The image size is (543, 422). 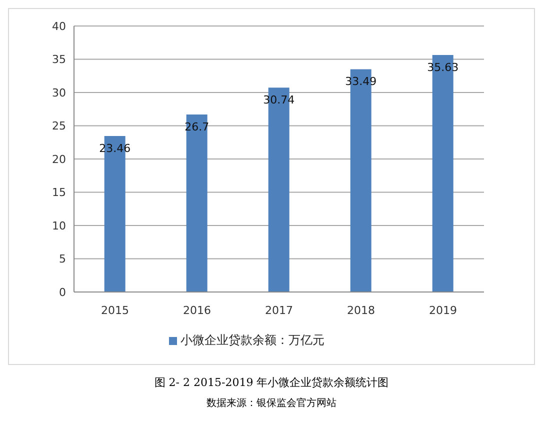 I want to click on x-tick-label: 2016, so click(x=197, y=310).